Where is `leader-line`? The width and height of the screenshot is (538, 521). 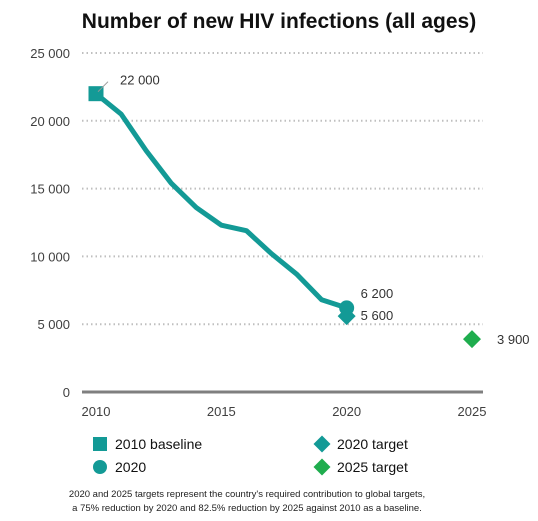 leader-line is located at coordinates (103, 87).